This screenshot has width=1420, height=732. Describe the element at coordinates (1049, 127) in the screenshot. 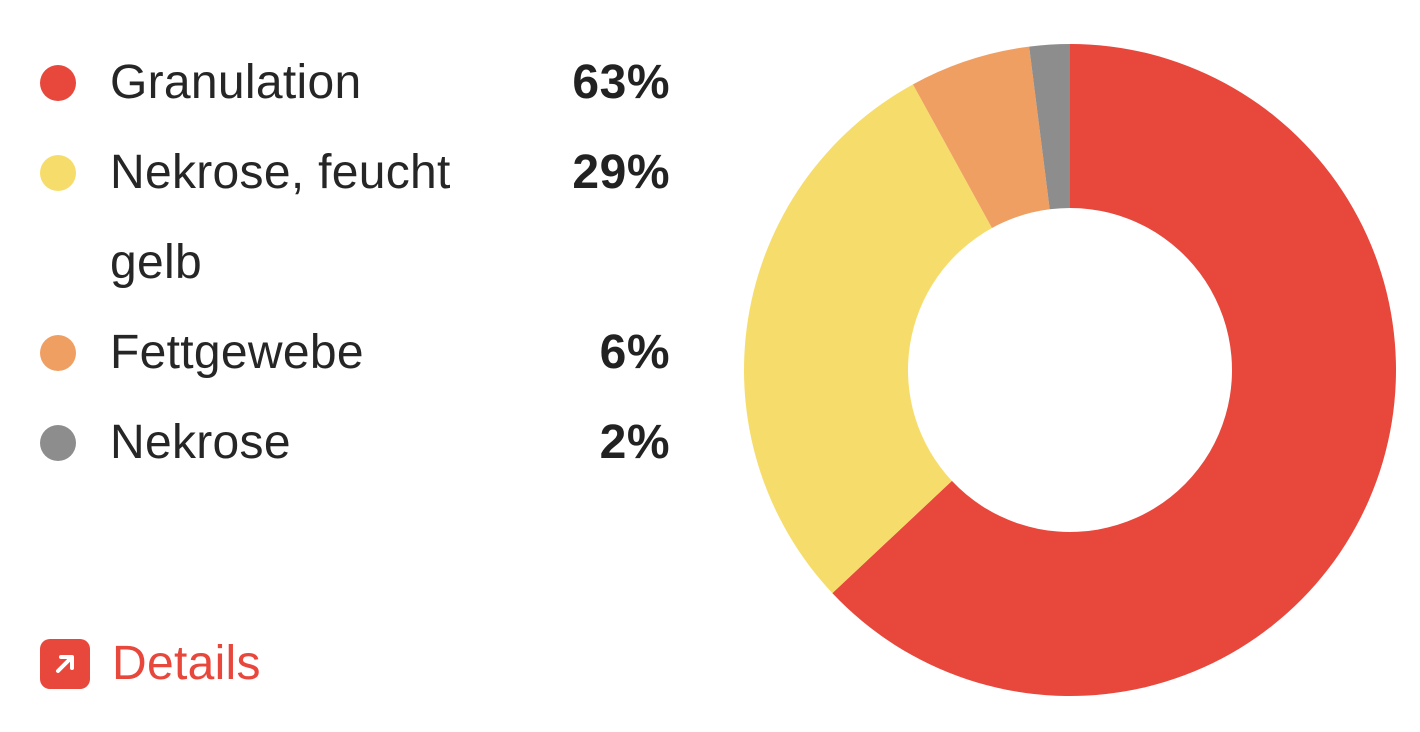

I see `donut-slice-nekrose` at that location.